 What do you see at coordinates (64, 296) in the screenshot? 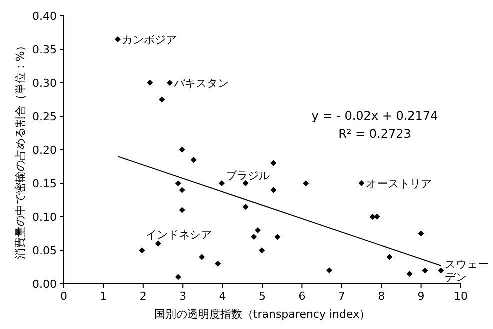
I see `x-tick-label: 0` at bounding box center [64, 296].